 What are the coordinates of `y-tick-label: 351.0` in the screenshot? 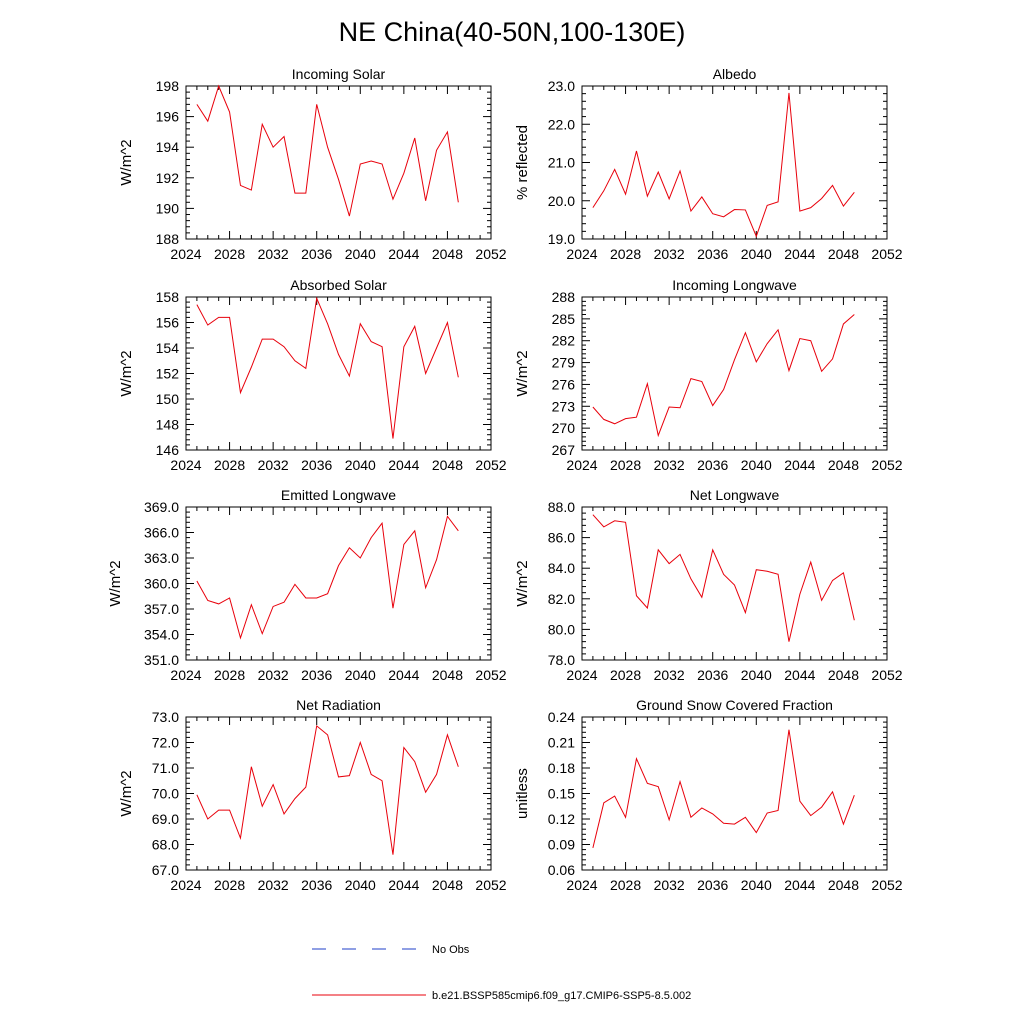 It's located at (161, 660).